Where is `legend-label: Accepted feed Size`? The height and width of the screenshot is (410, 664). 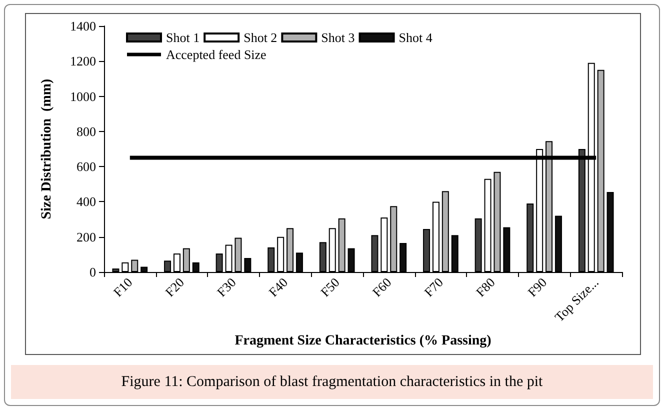
legend-label: Accepted feed Size is located at coordinates (216, 54).